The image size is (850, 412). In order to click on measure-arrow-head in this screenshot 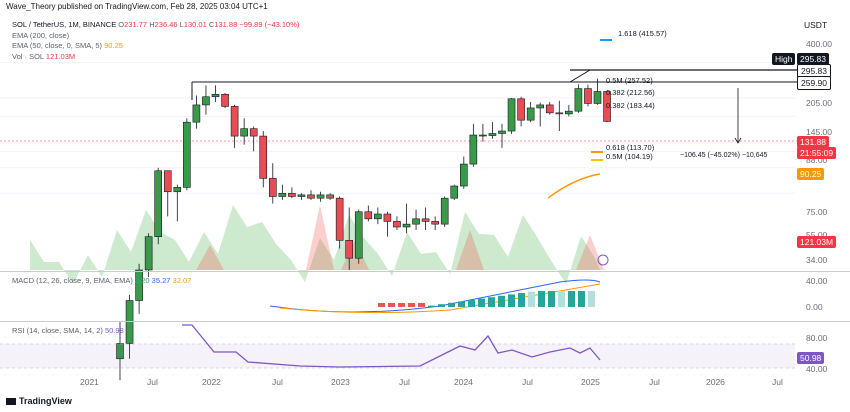, I will do `click(738, 140)`.